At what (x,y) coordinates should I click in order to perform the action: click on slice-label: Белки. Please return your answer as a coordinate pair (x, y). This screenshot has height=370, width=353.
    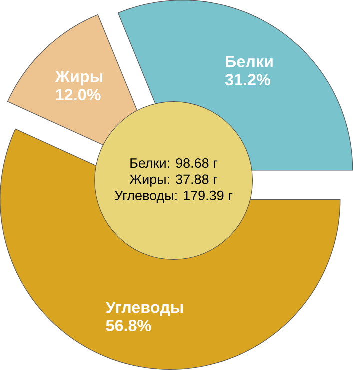
    Looking at the image, I should click on (249, 62).